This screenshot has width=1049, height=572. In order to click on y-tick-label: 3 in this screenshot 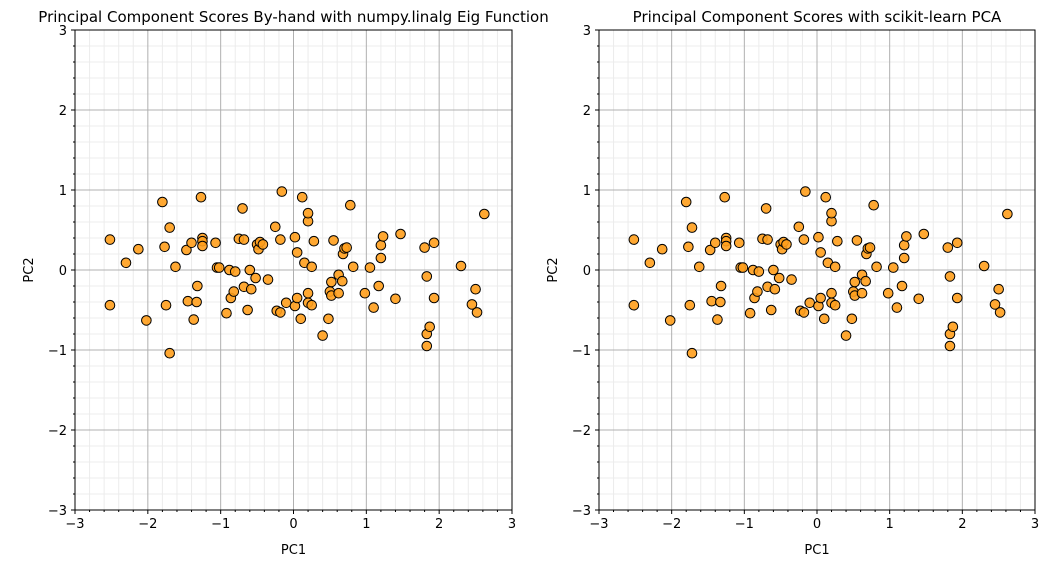, I will do `click(63, 31)`.